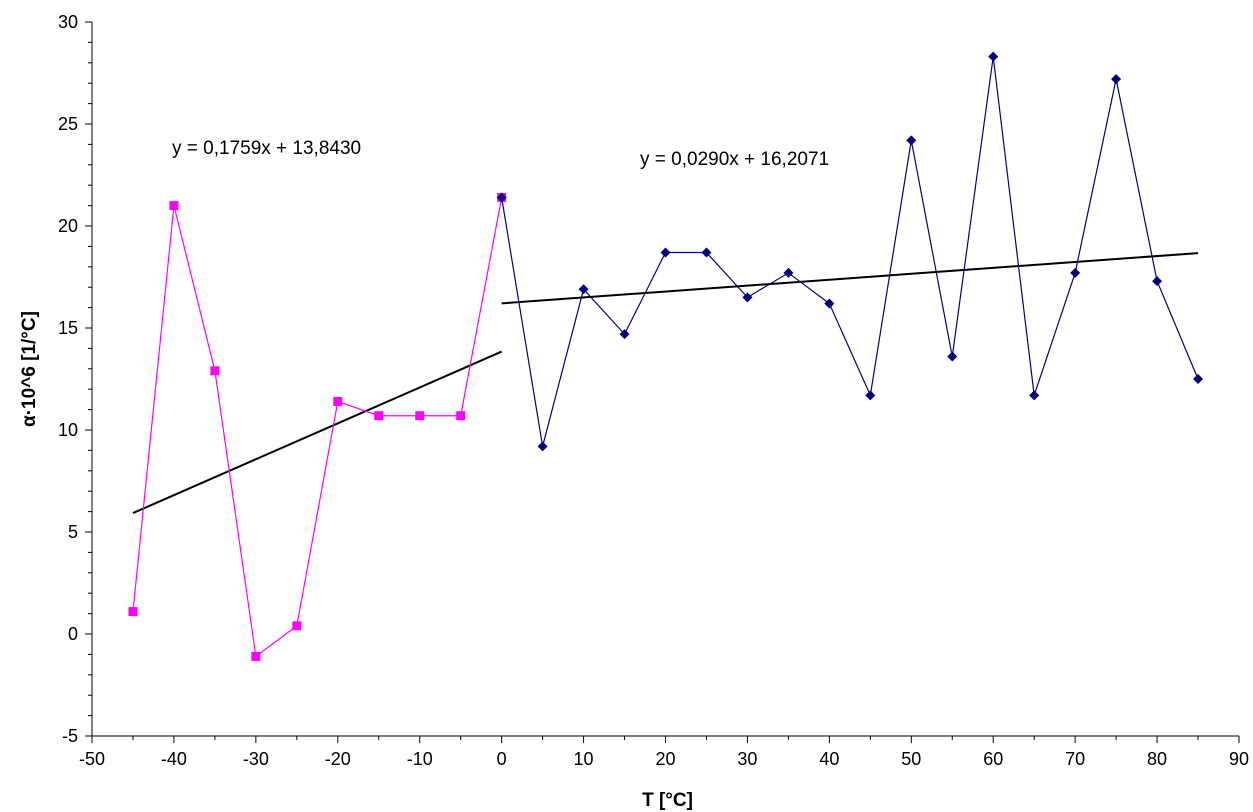 This screenshot has height=812, width=1253. I want to click on y-tick-label: 25, so click(68, 124).